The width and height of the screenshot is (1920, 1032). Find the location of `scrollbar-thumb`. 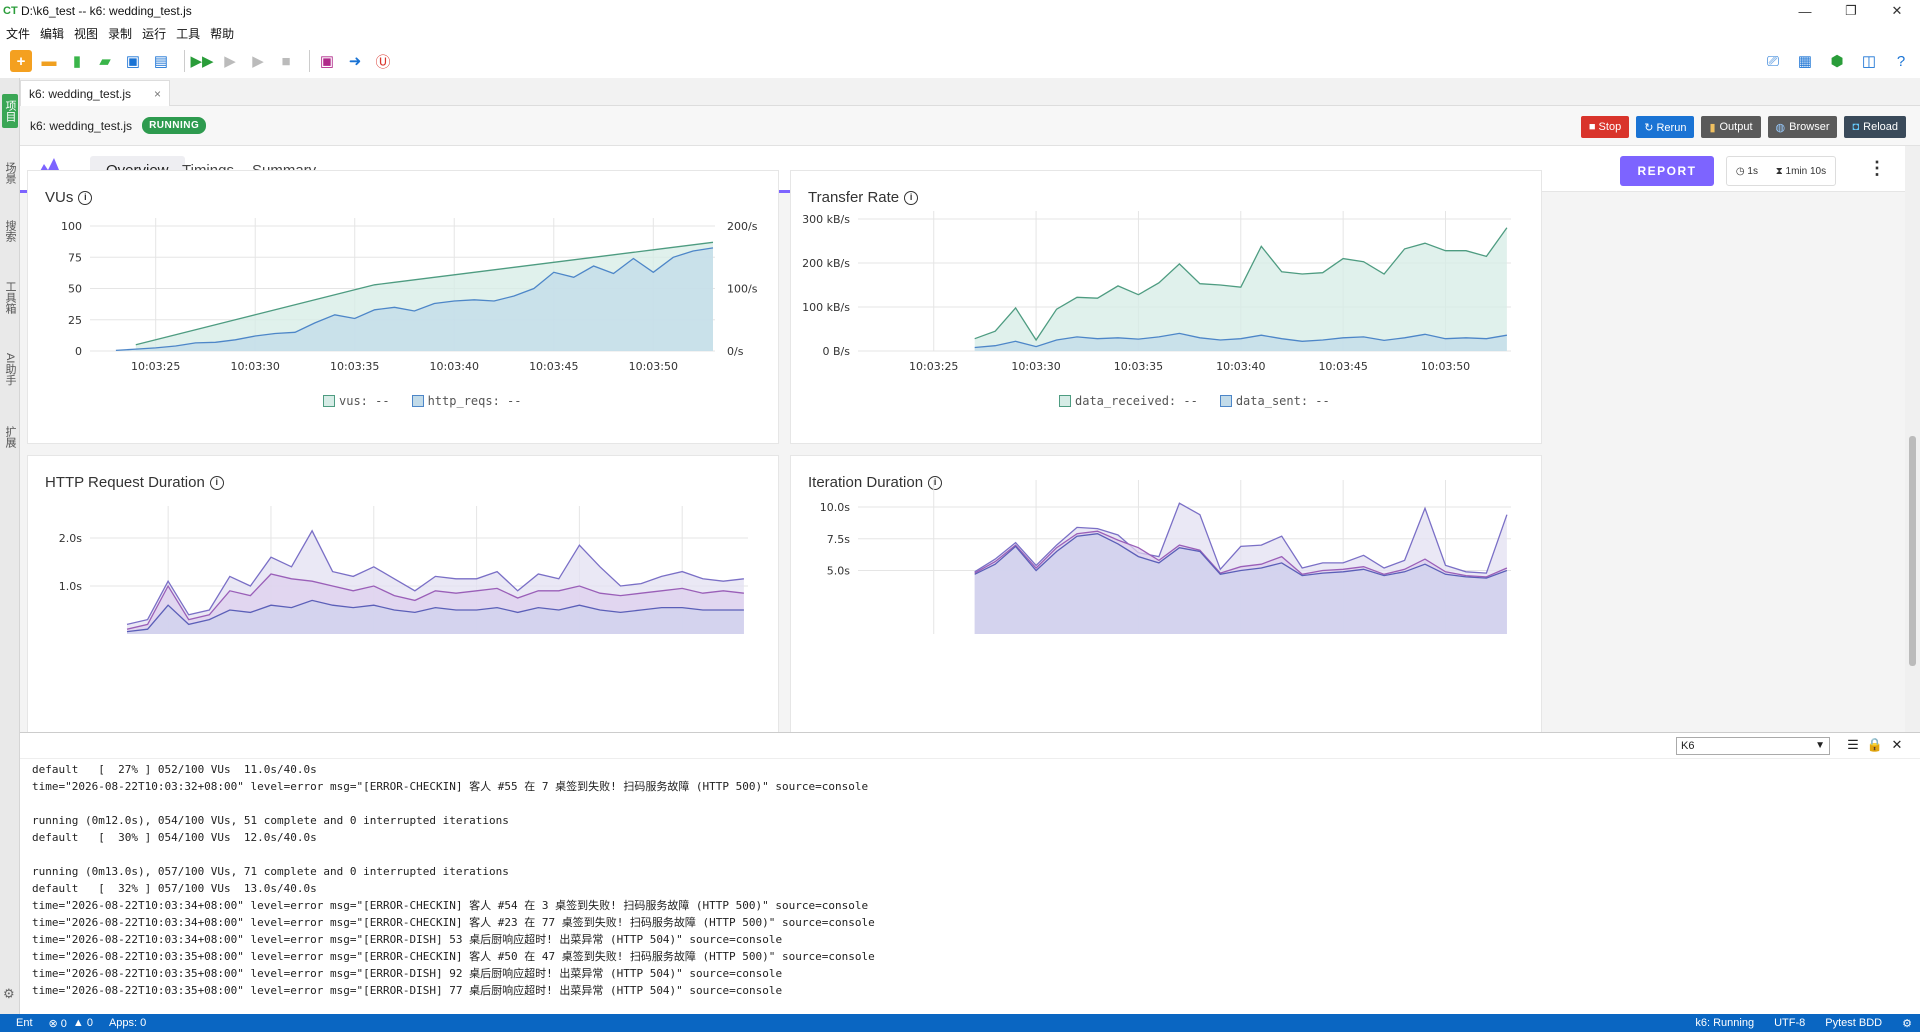

scrollbar-thumb is located at coordinates (1912, 551).